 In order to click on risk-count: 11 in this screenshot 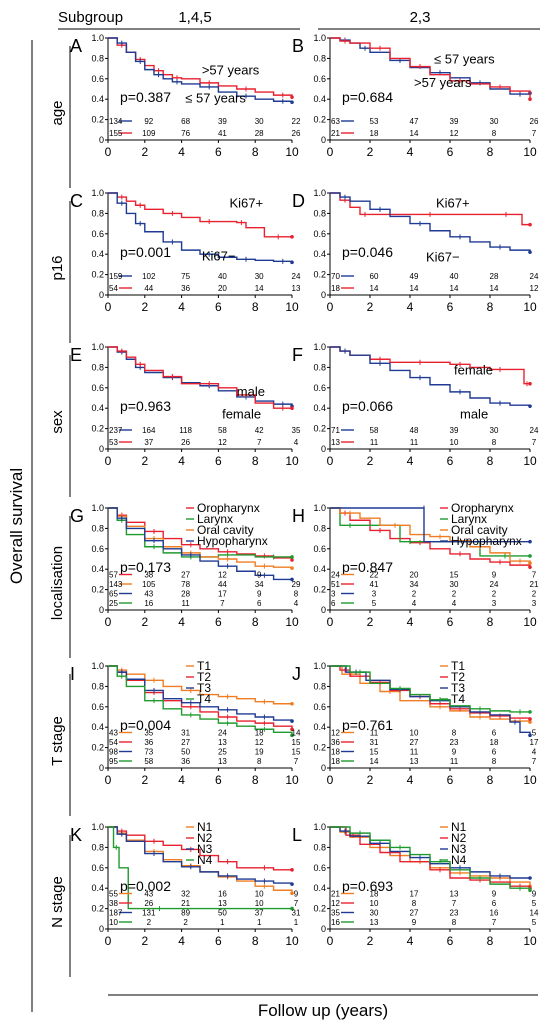, I will do `click(414, 442)`.